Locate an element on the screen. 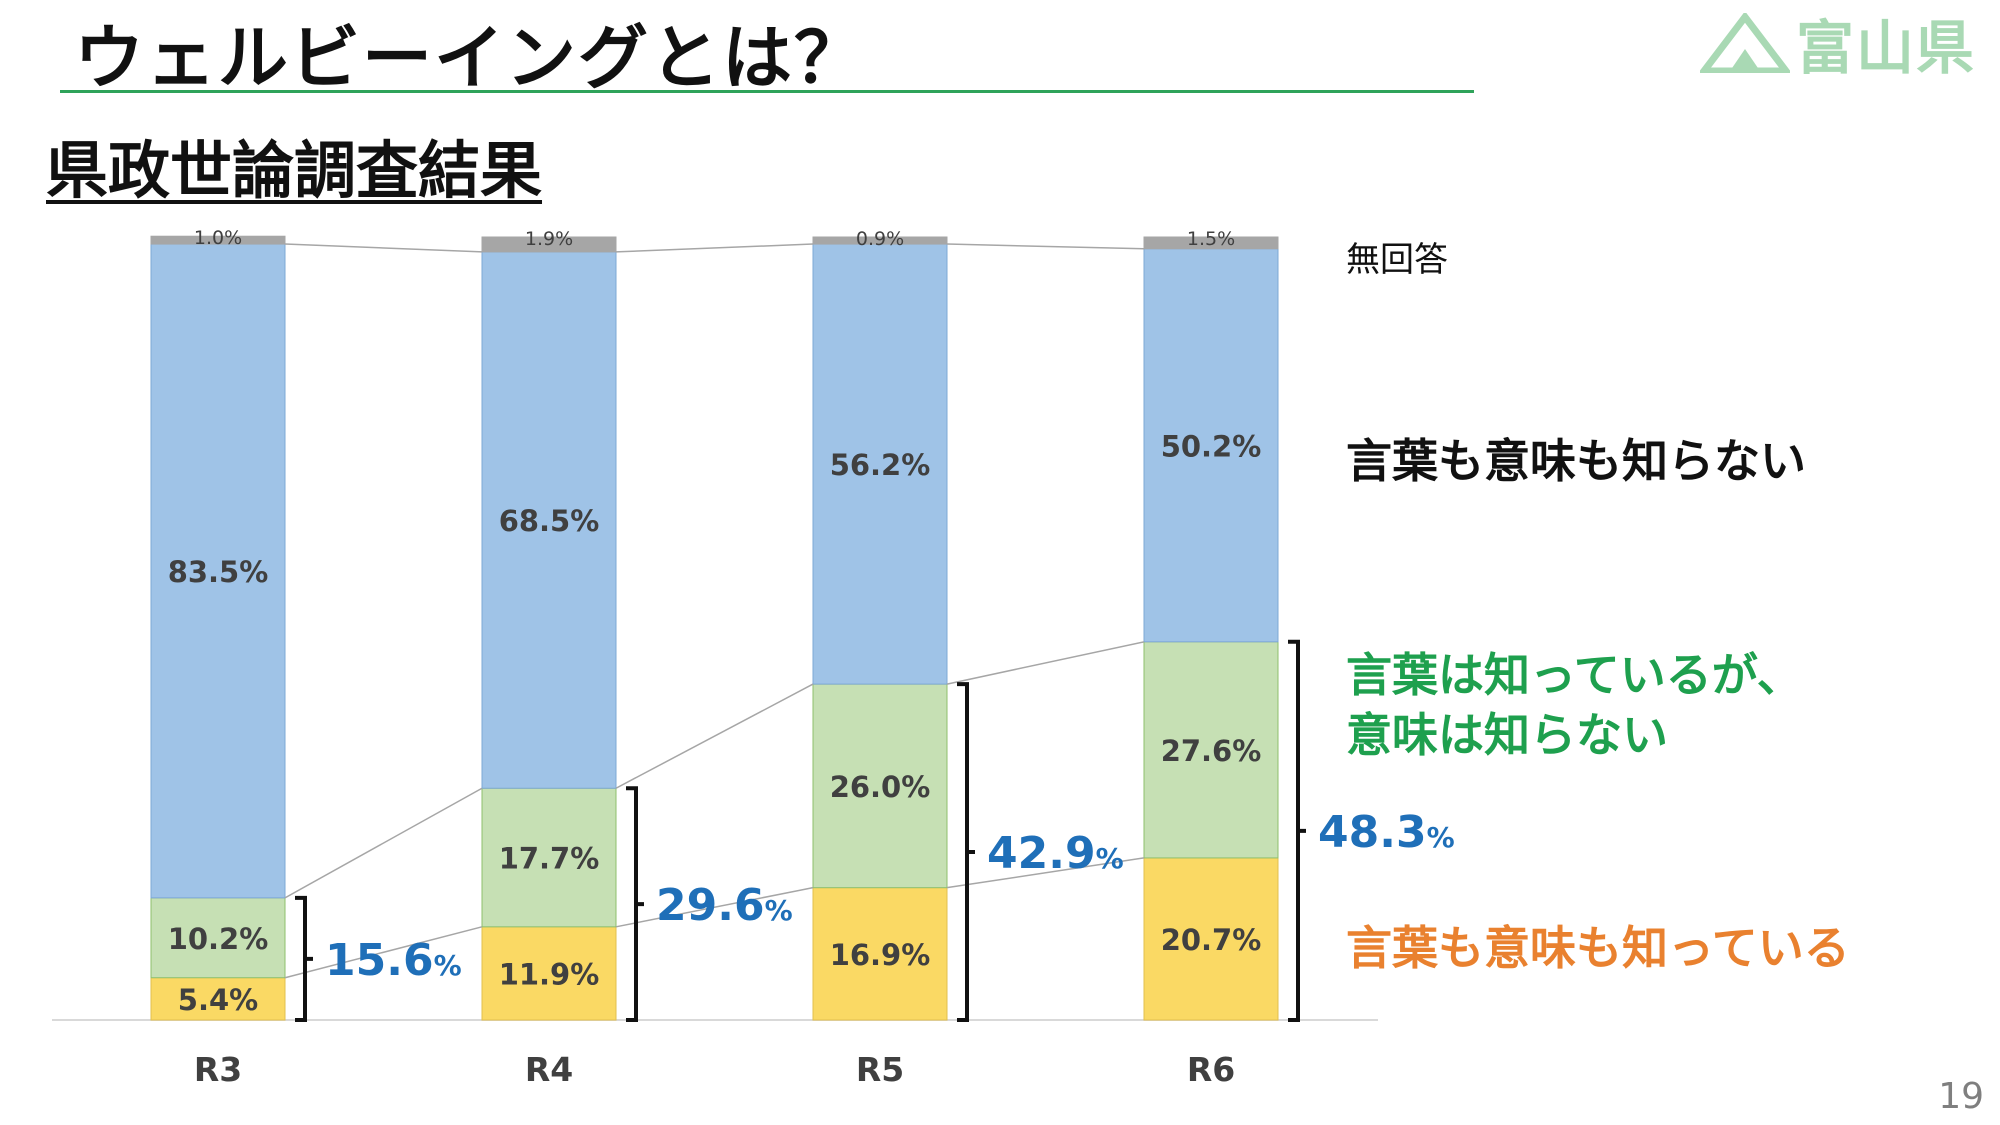  awareness-total-R4: 29.6% is located at coordinates (724, 905).